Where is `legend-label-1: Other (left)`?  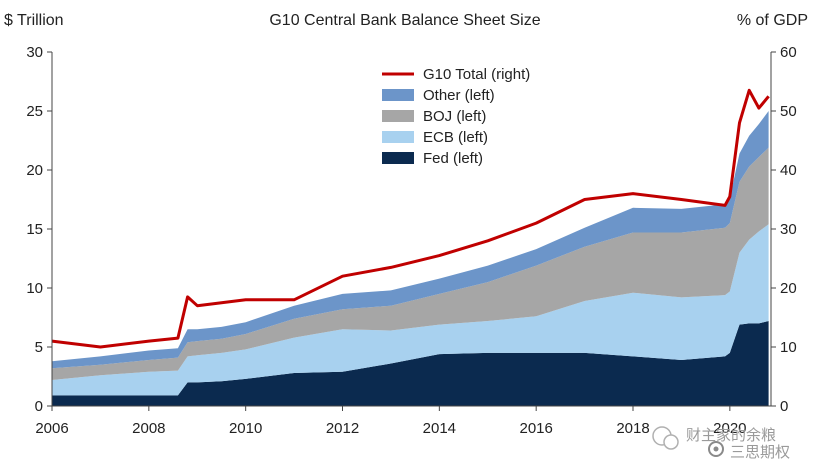
legend-label-1: Other (left) is located at coordinates (459, 95).